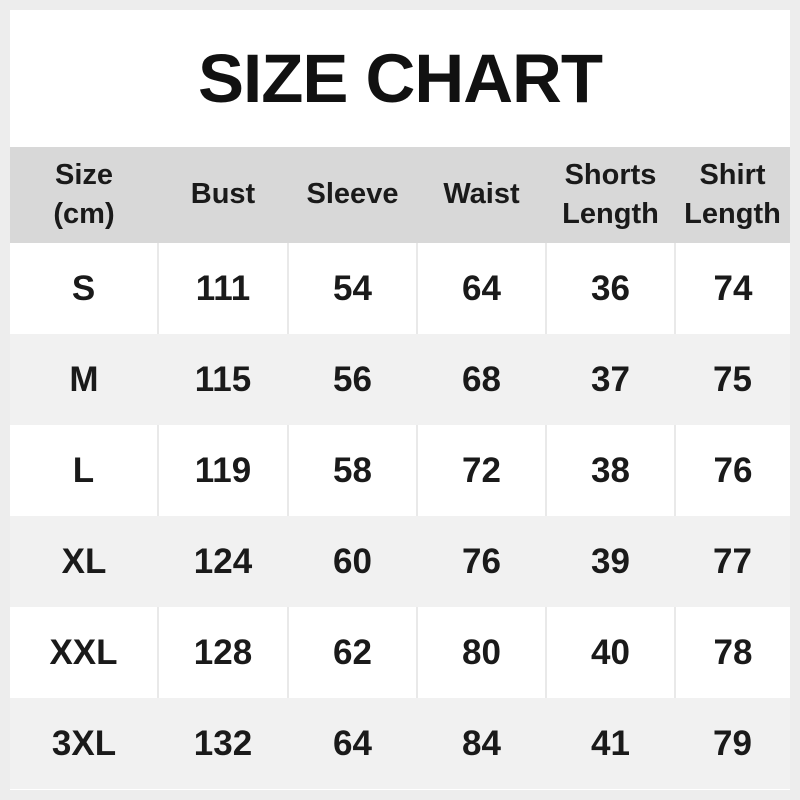 The width and height of the screenshot is (800, 800). I want to click on table-row-xl: XL 124 60 76 39 77, so click(400, 561).